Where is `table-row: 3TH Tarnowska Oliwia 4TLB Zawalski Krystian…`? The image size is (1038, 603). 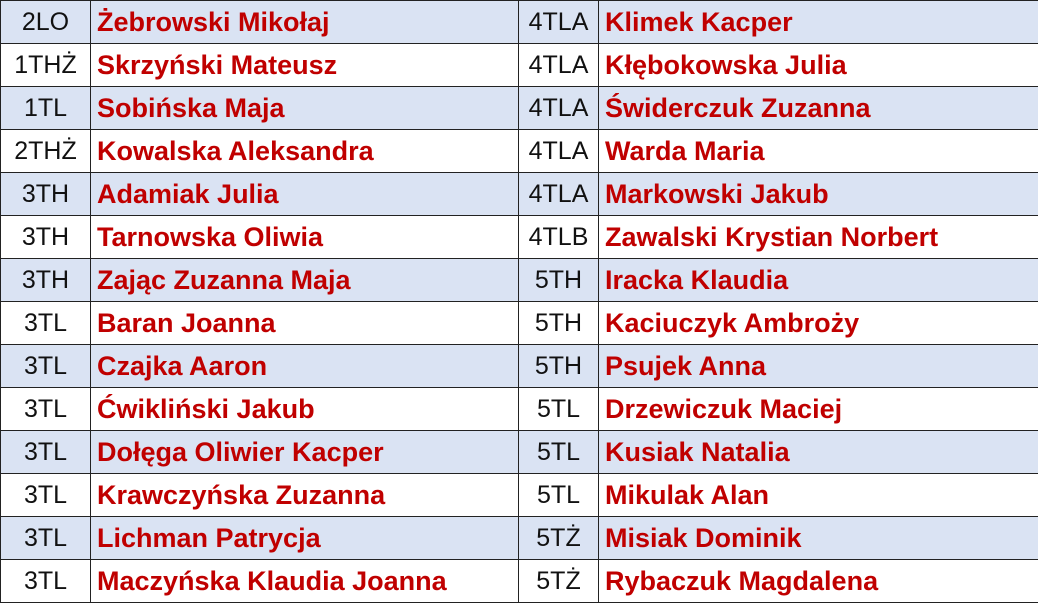
table-row: 3TH Tarnowska Oliwia 4TLB Zawalski Krystian… is located at coordinates (519, 237).